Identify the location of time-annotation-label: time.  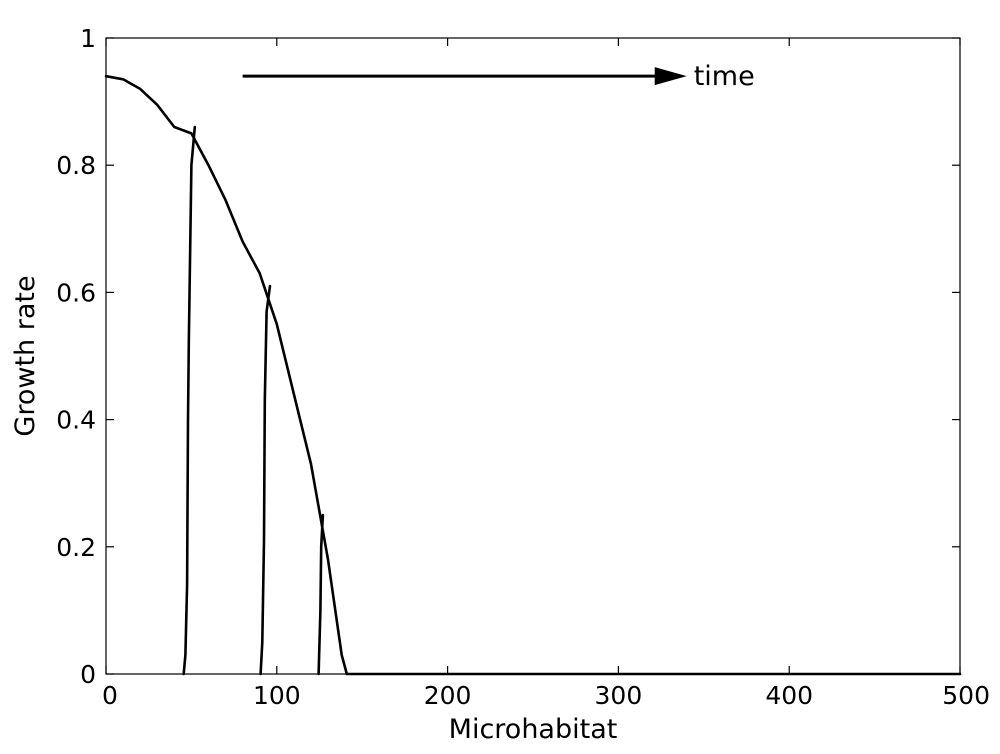
(724, 76).